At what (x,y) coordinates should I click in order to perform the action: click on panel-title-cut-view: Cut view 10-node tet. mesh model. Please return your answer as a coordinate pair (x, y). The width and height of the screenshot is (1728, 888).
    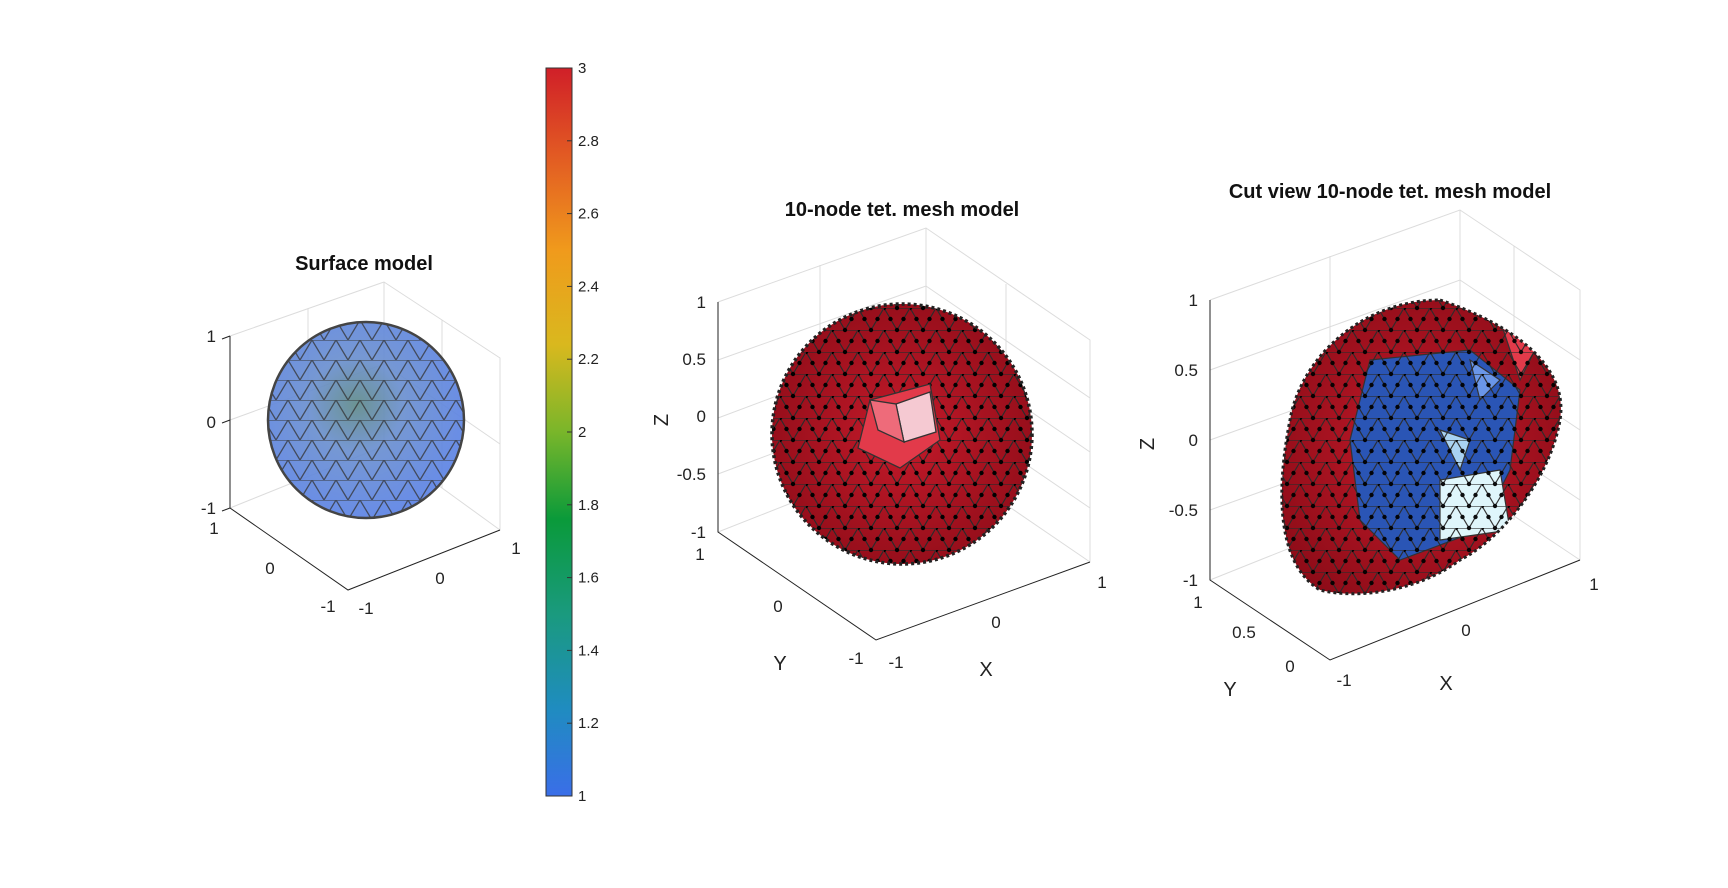
    Looking at the image, I should click on (1390, 192).